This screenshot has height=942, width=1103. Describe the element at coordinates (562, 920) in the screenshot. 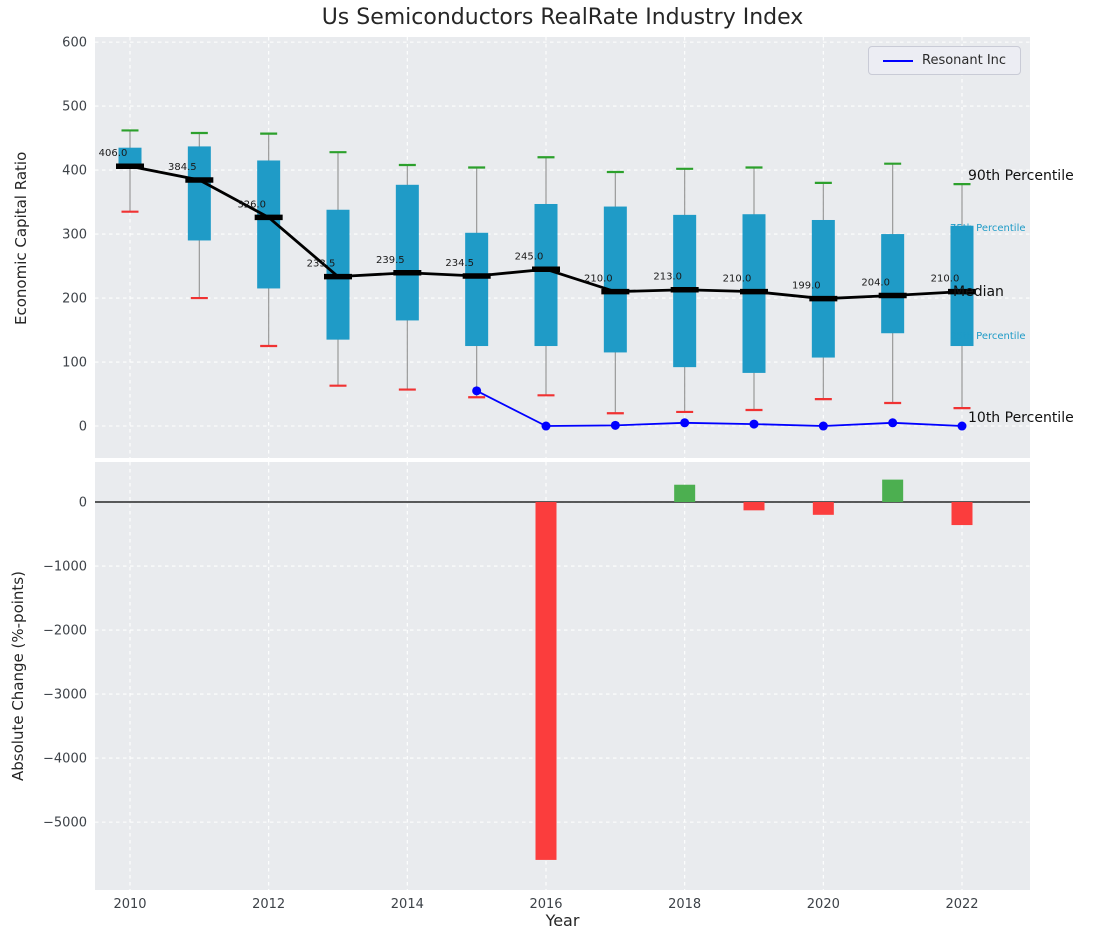

I see `x-axis-label: Year` at that location.